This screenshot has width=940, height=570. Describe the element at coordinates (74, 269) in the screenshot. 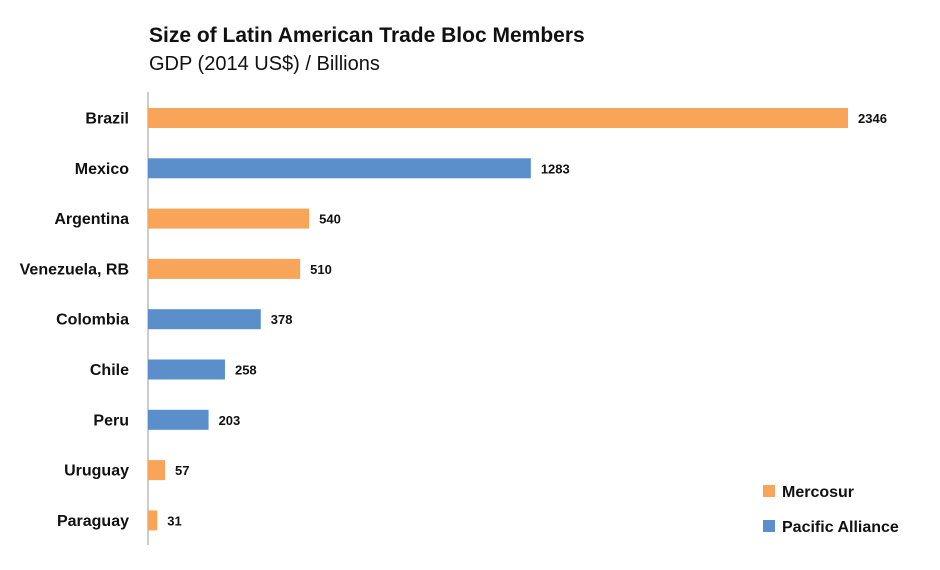

I see `category-label-venezuela-rb: Venezuela, RB` at that location.